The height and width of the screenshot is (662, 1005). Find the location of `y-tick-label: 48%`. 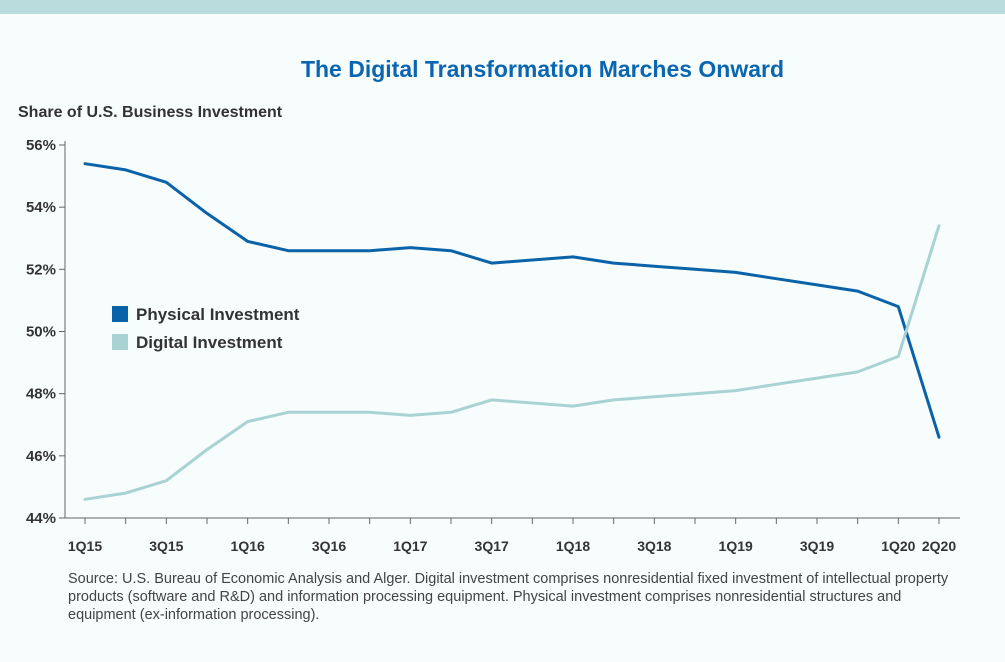

y-tick-label: 48% is located at coordinates (41, 394).